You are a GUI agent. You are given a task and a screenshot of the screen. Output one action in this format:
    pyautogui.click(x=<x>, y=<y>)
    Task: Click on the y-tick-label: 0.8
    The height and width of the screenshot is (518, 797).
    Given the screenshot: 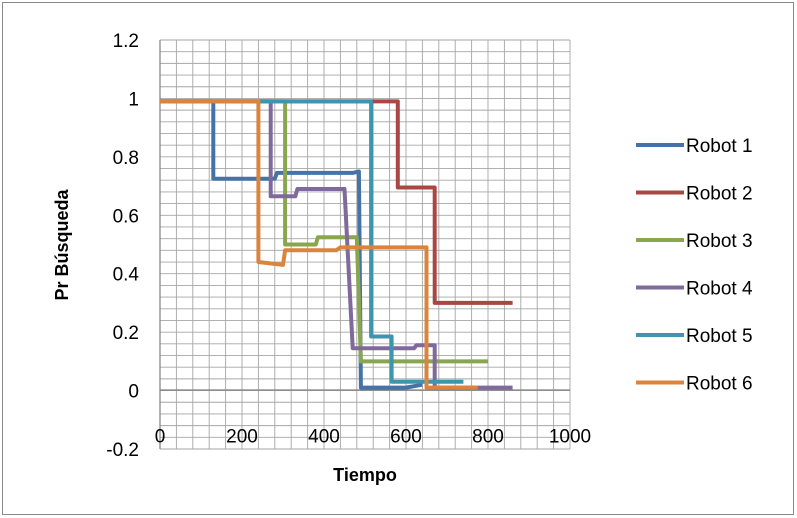 What is the action you would take?
    pyautogui.click(x=126, y=158)
    